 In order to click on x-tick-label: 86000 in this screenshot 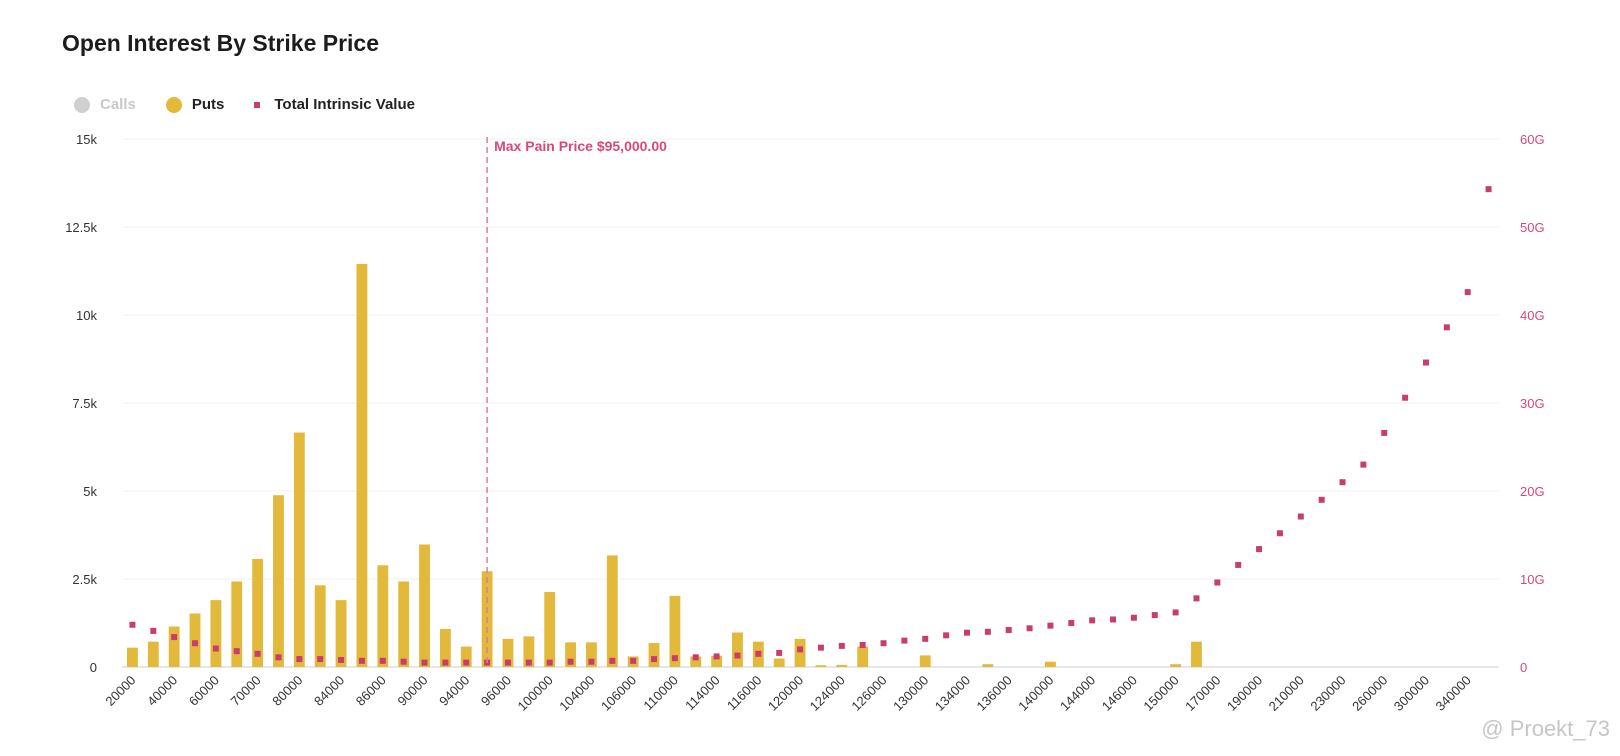, I will do `click(371, 691)`.